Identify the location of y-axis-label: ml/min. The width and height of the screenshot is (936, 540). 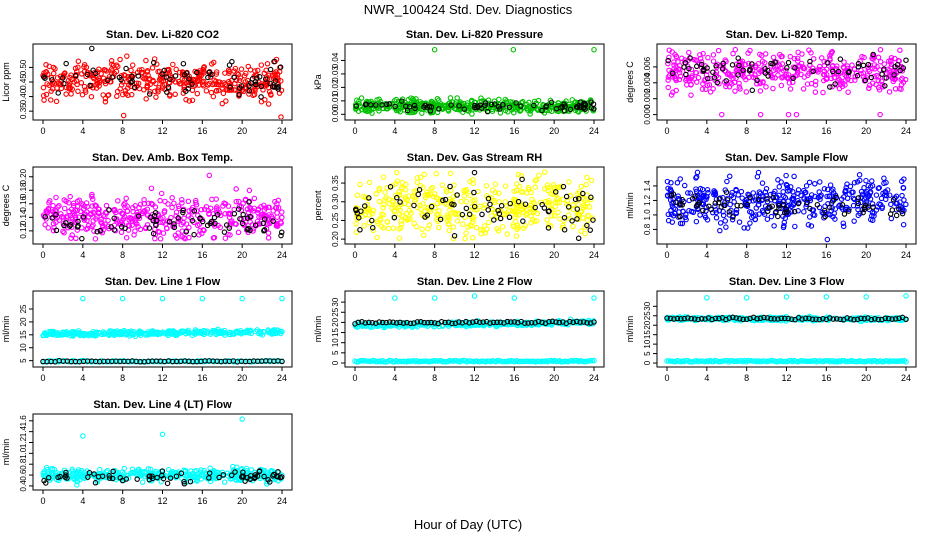
(318, 329).